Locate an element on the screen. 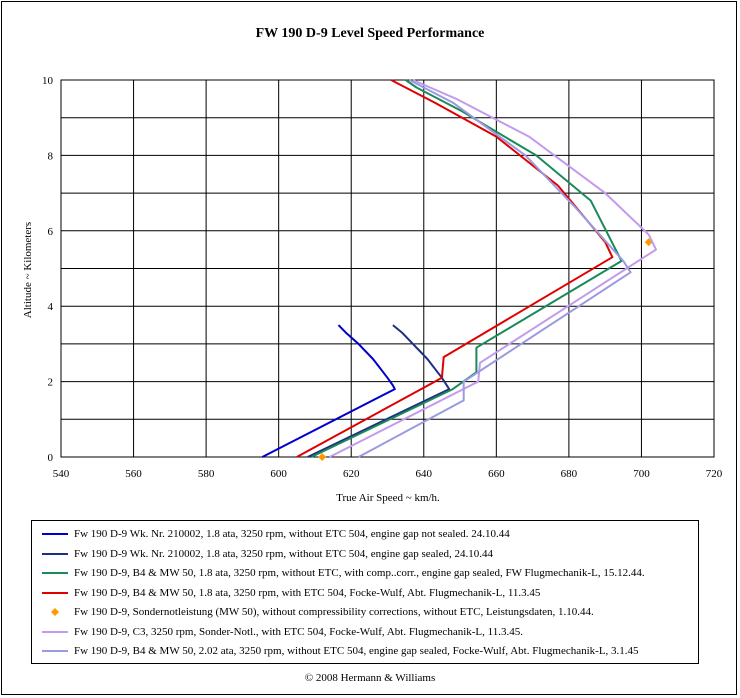 The height and width of the screenshot is (698, 740). y-tick-label: 6 is located at coordinates (51, 232).